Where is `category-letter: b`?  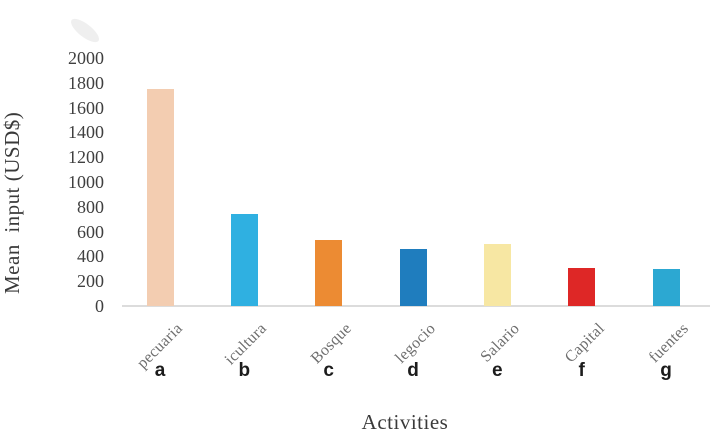
category-letter: b is located at coordinates (244, 370).